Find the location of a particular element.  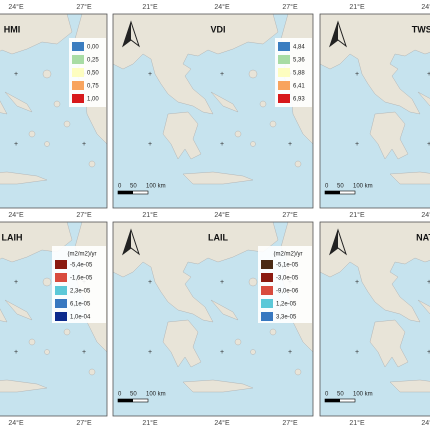

legend-label: 3,3e-05 is located at coordinates (286, 318).